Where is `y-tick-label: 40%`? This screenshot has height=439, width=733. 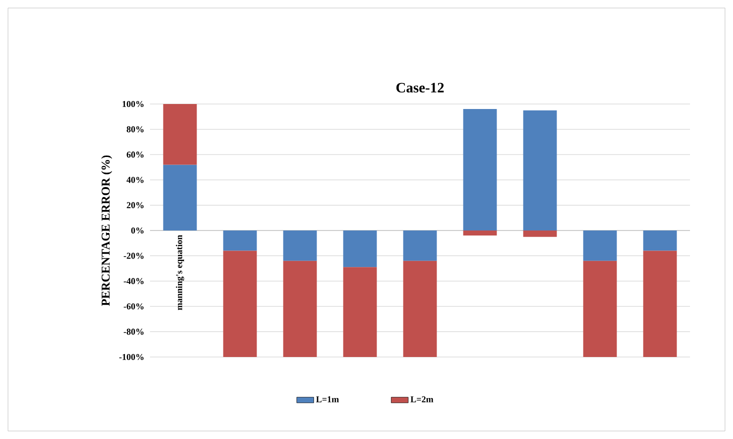 y-tick-label: 40% is located at coordinates (135, 179).